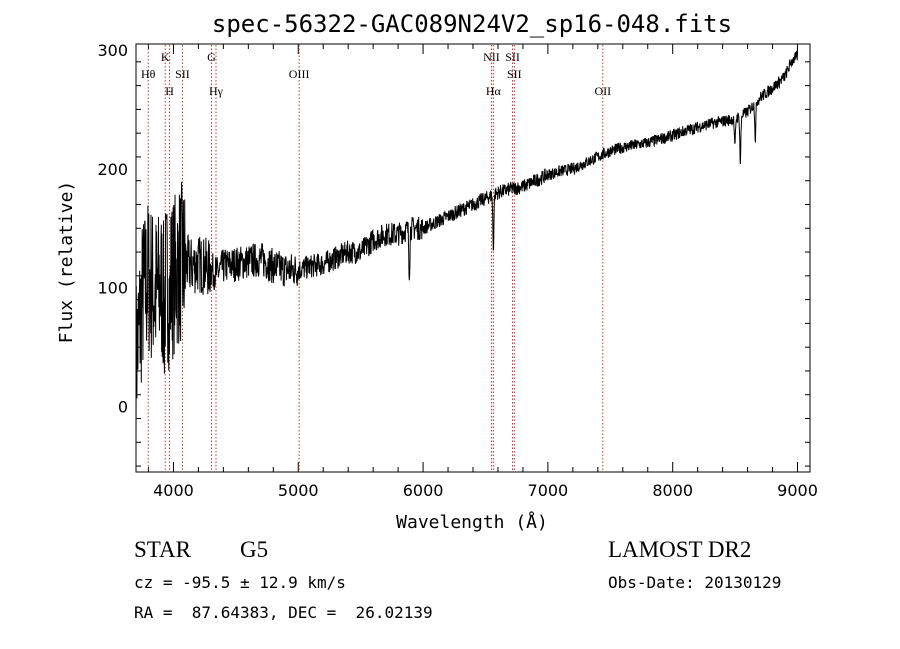 The height and width of the screenshot is (649, 900). What do you see at coordinates (165, 57) in the screenshot?
I see `line-marker-label: K` at bounding box center [165, 57].